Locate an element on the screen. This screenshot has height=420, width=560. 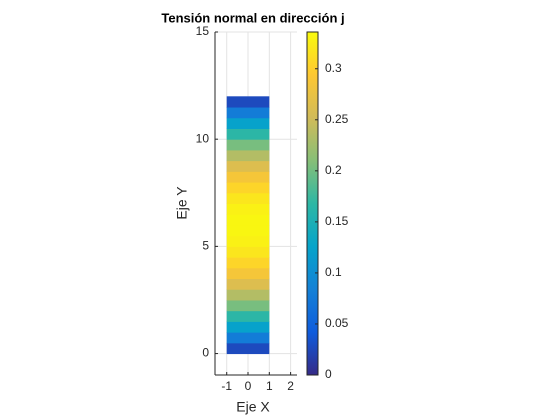
colorbar-tick-label: 0.2 is located at coordinates (333, 170).